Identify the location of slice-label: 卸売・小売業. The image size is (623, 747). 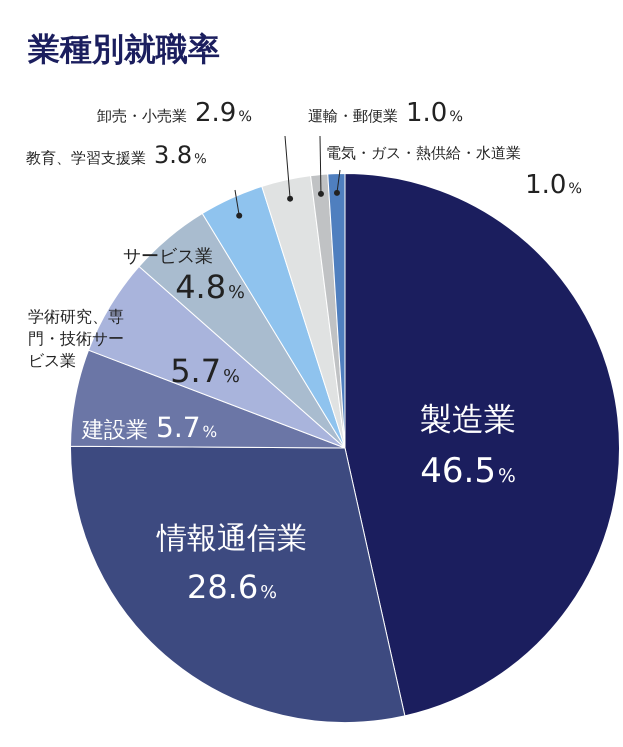
(142, 116).